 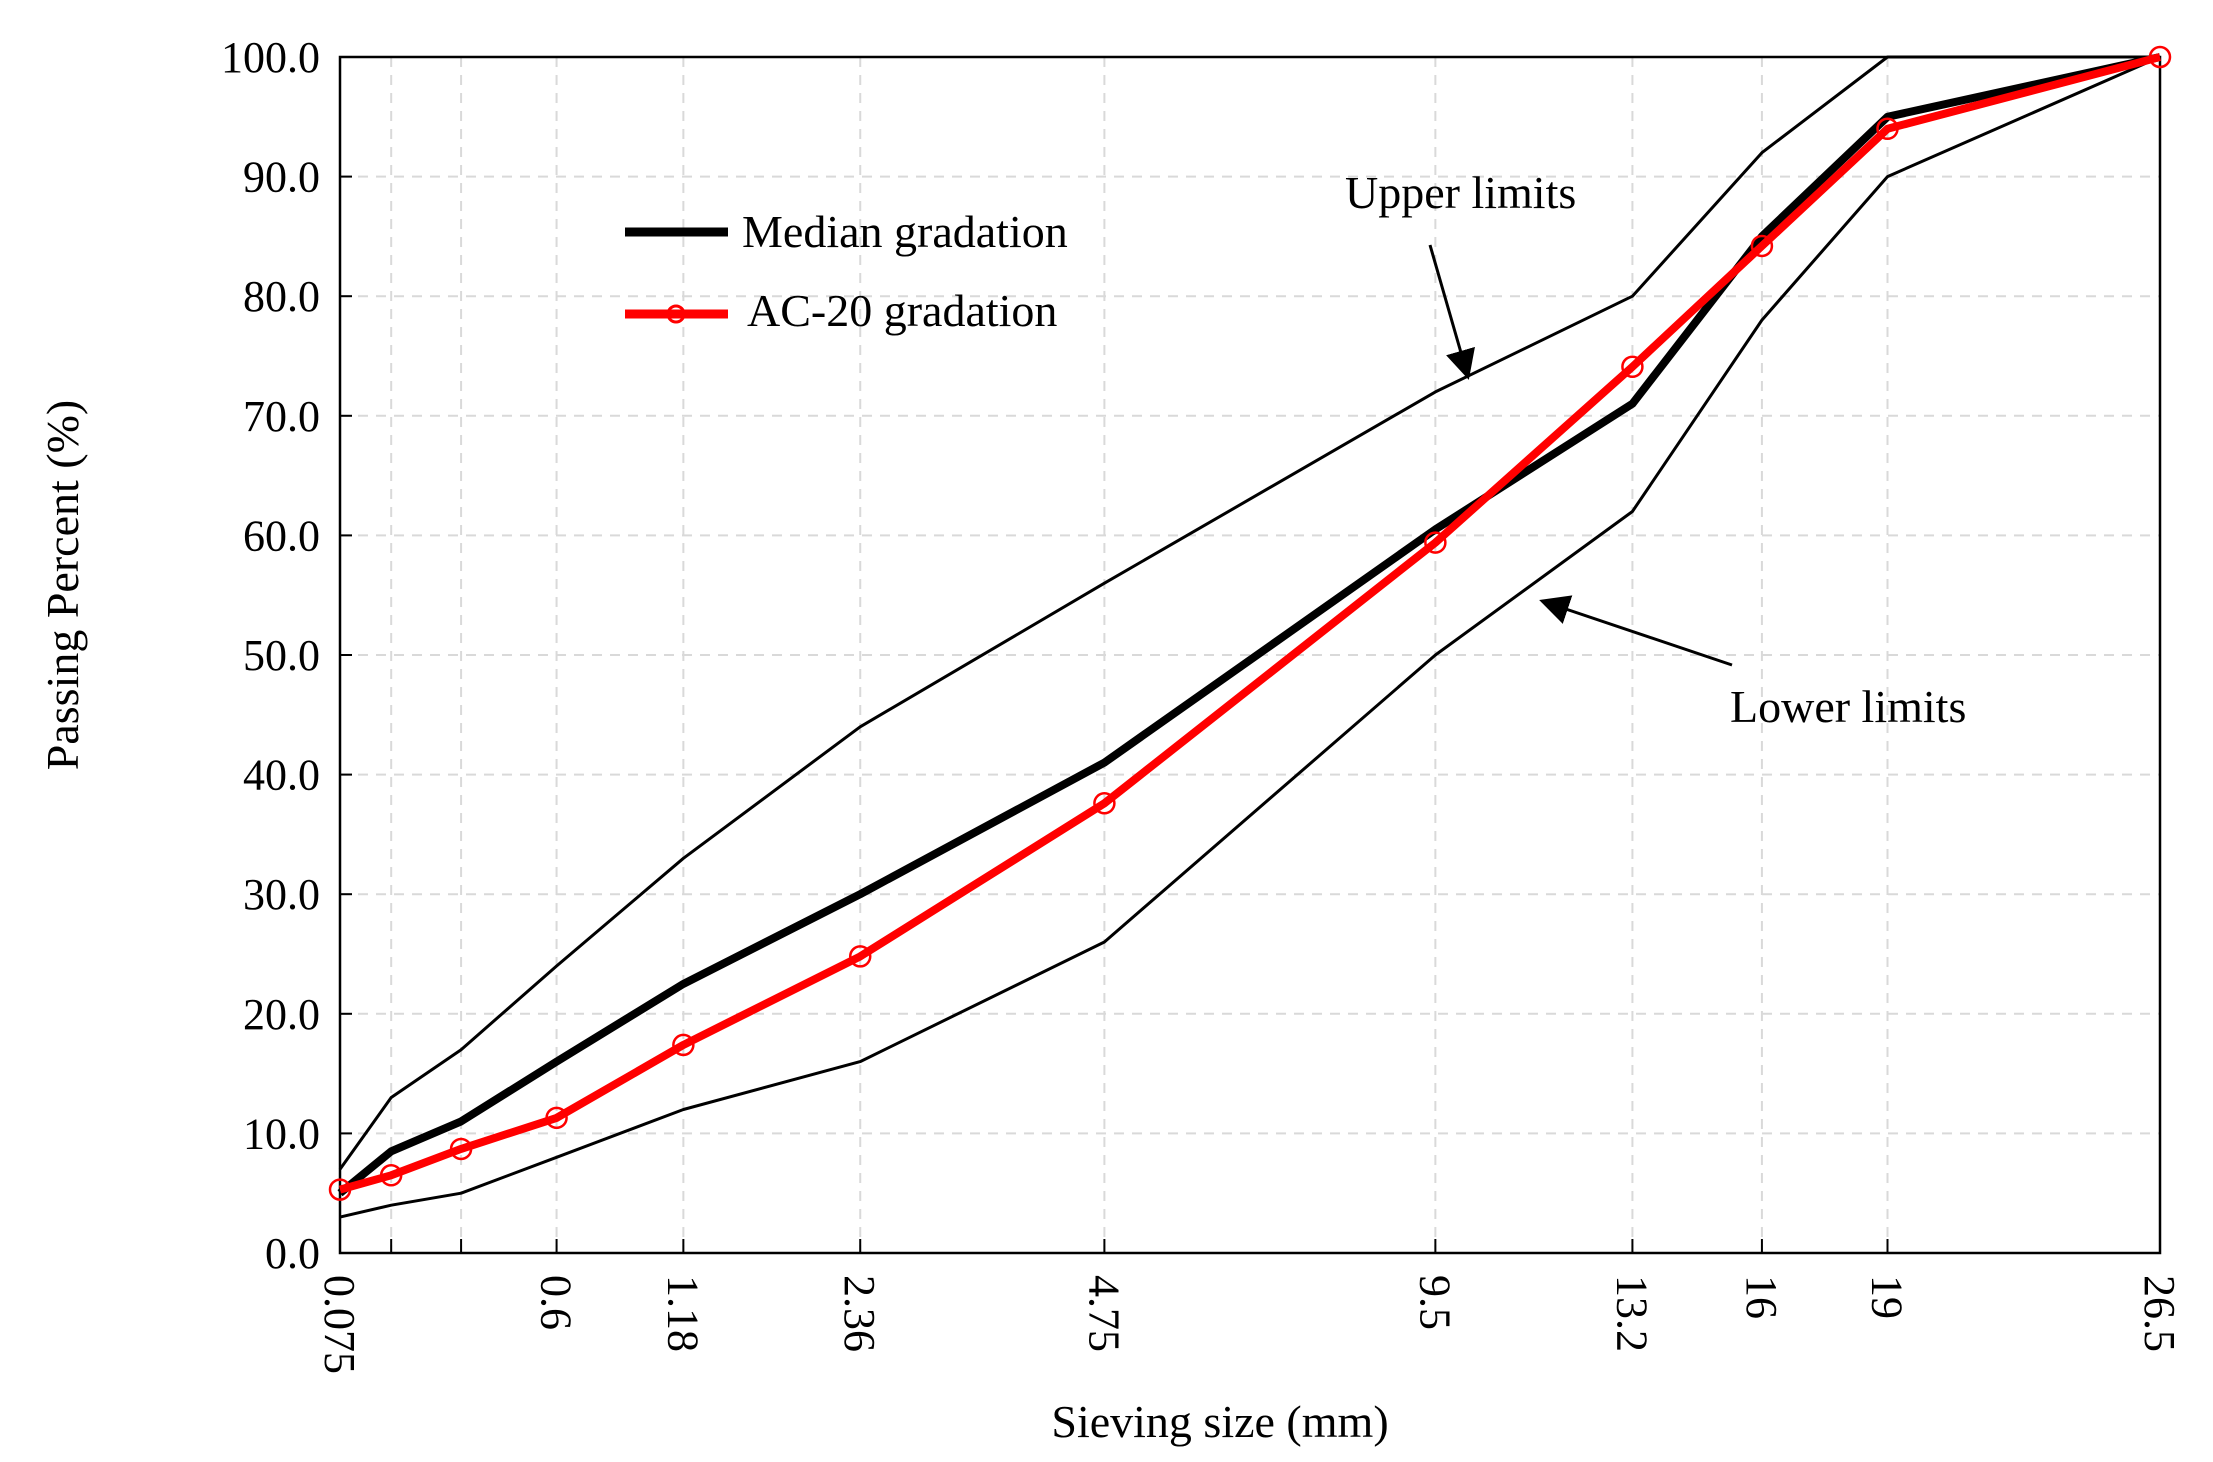 What do you see at coordinates (1451, 312) in the screenshot?
I see `upper-limits-arrow` at bounding box center [1451, 312].